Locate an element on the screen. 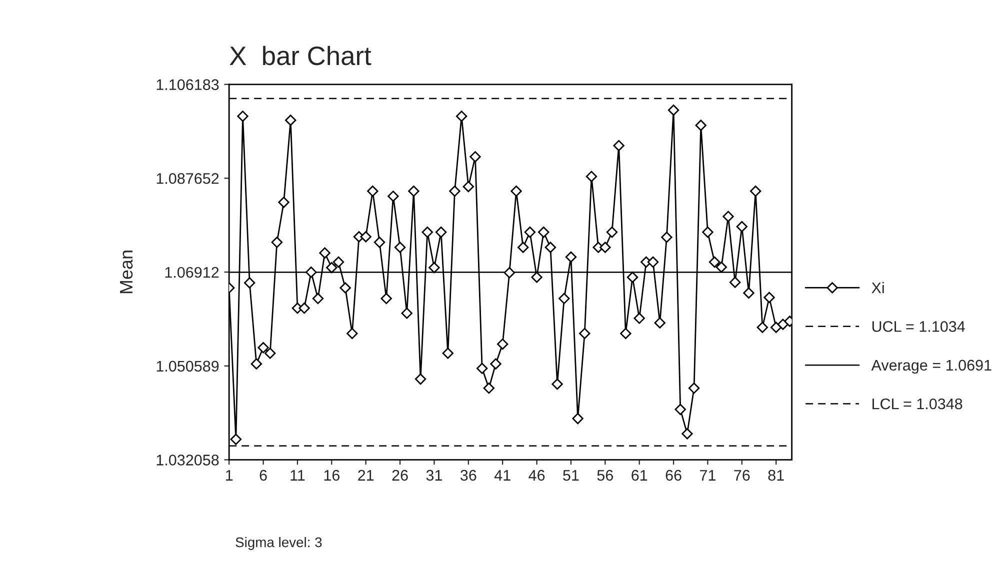 The height and width of the screenshot is (582, 996). legend-label: Average = 1.0691 is located at coordinates (931, 367).